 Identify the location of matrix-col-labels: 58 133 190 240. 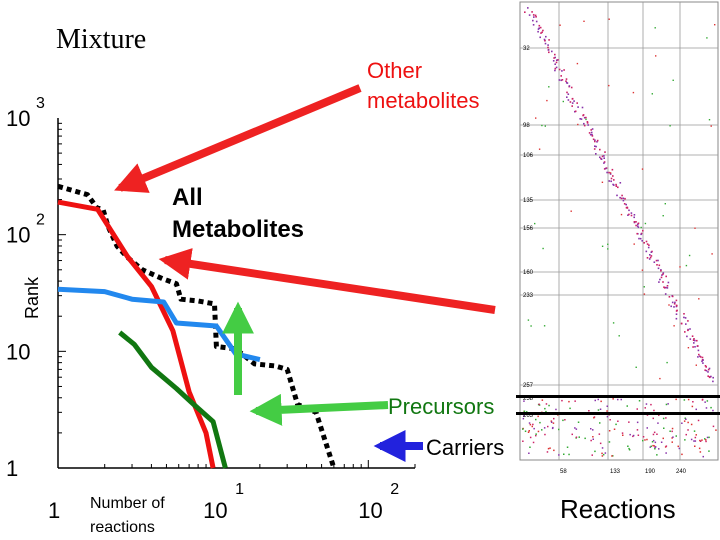
(623, 472).